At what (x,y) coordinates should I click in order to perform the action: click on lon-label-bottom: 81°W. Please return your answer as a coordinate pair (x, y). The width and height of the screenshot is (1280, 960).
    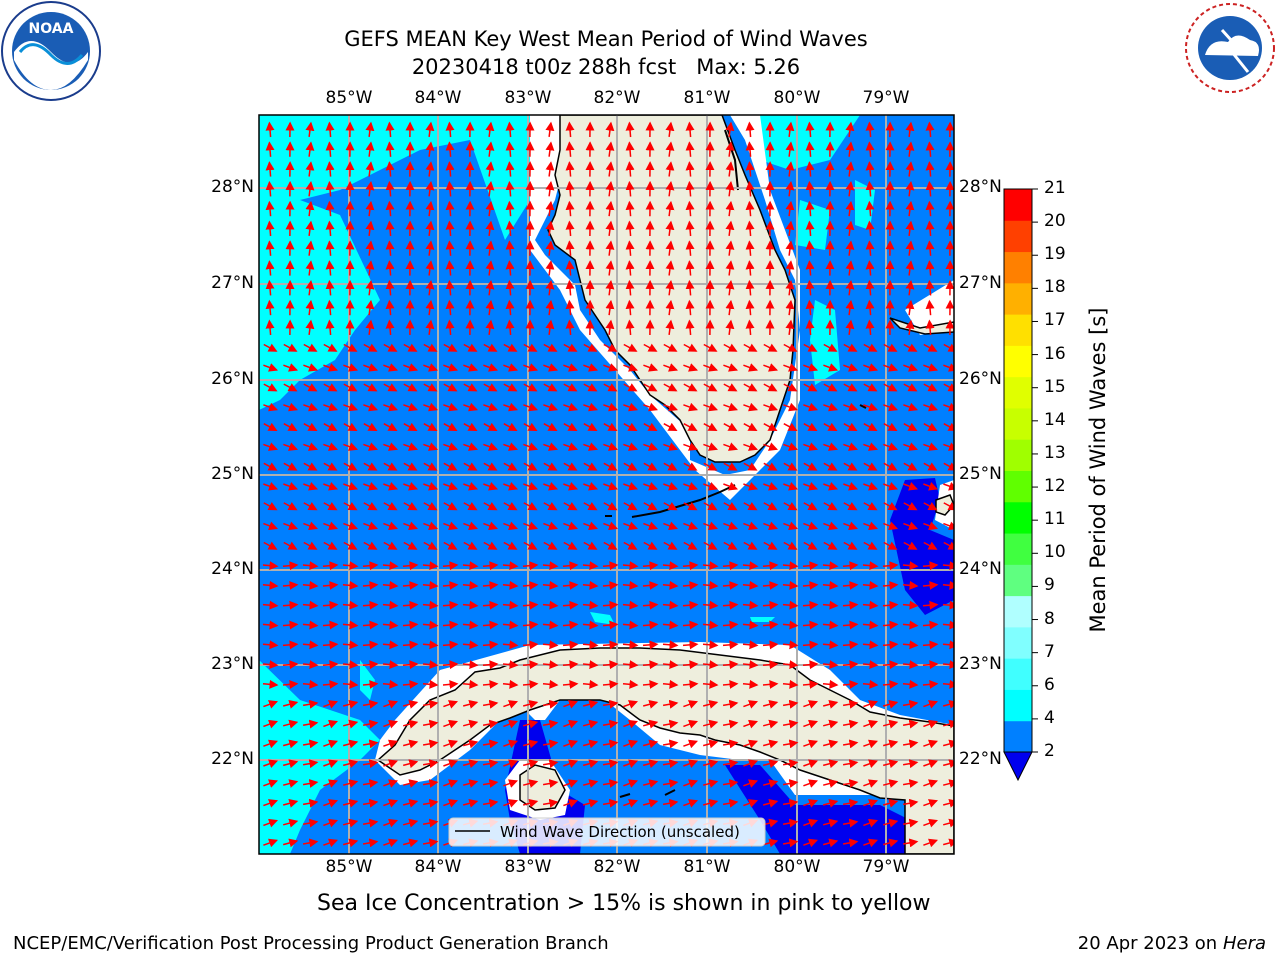
    Looking at the image, I should click on (707, 867).